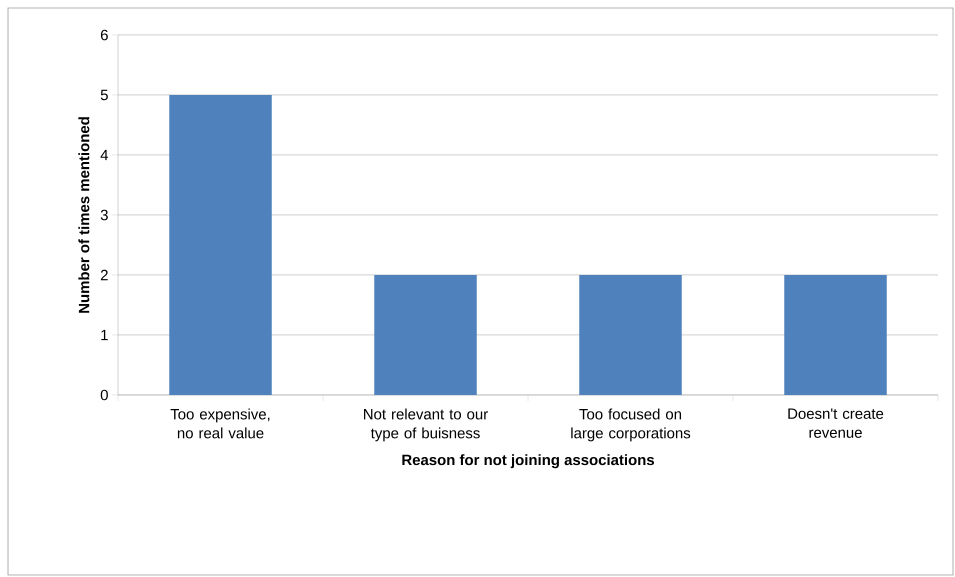  Describe the element at coordinates (84, 215) in the screenshot. I see `y-axis-title: Number of times mentioned` at that location.